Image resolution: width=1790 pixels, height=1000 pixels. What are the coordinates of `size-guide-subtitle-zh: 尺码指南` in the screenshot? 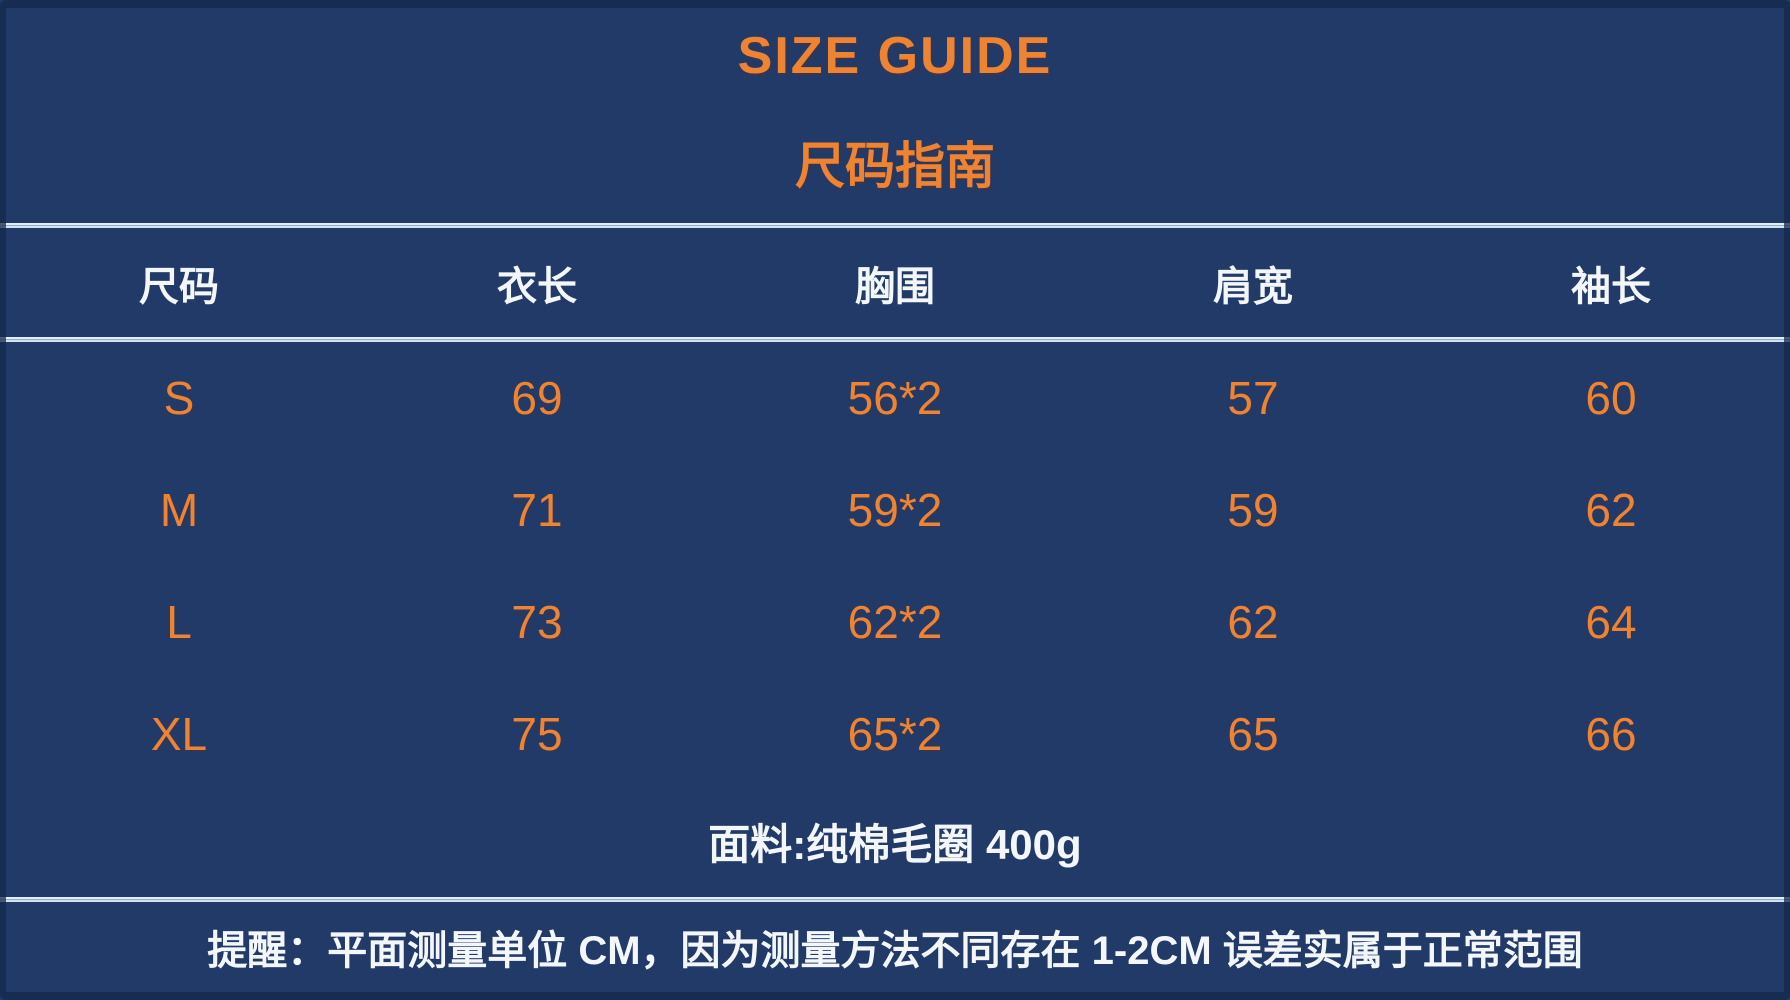 It's located at (895, 166).